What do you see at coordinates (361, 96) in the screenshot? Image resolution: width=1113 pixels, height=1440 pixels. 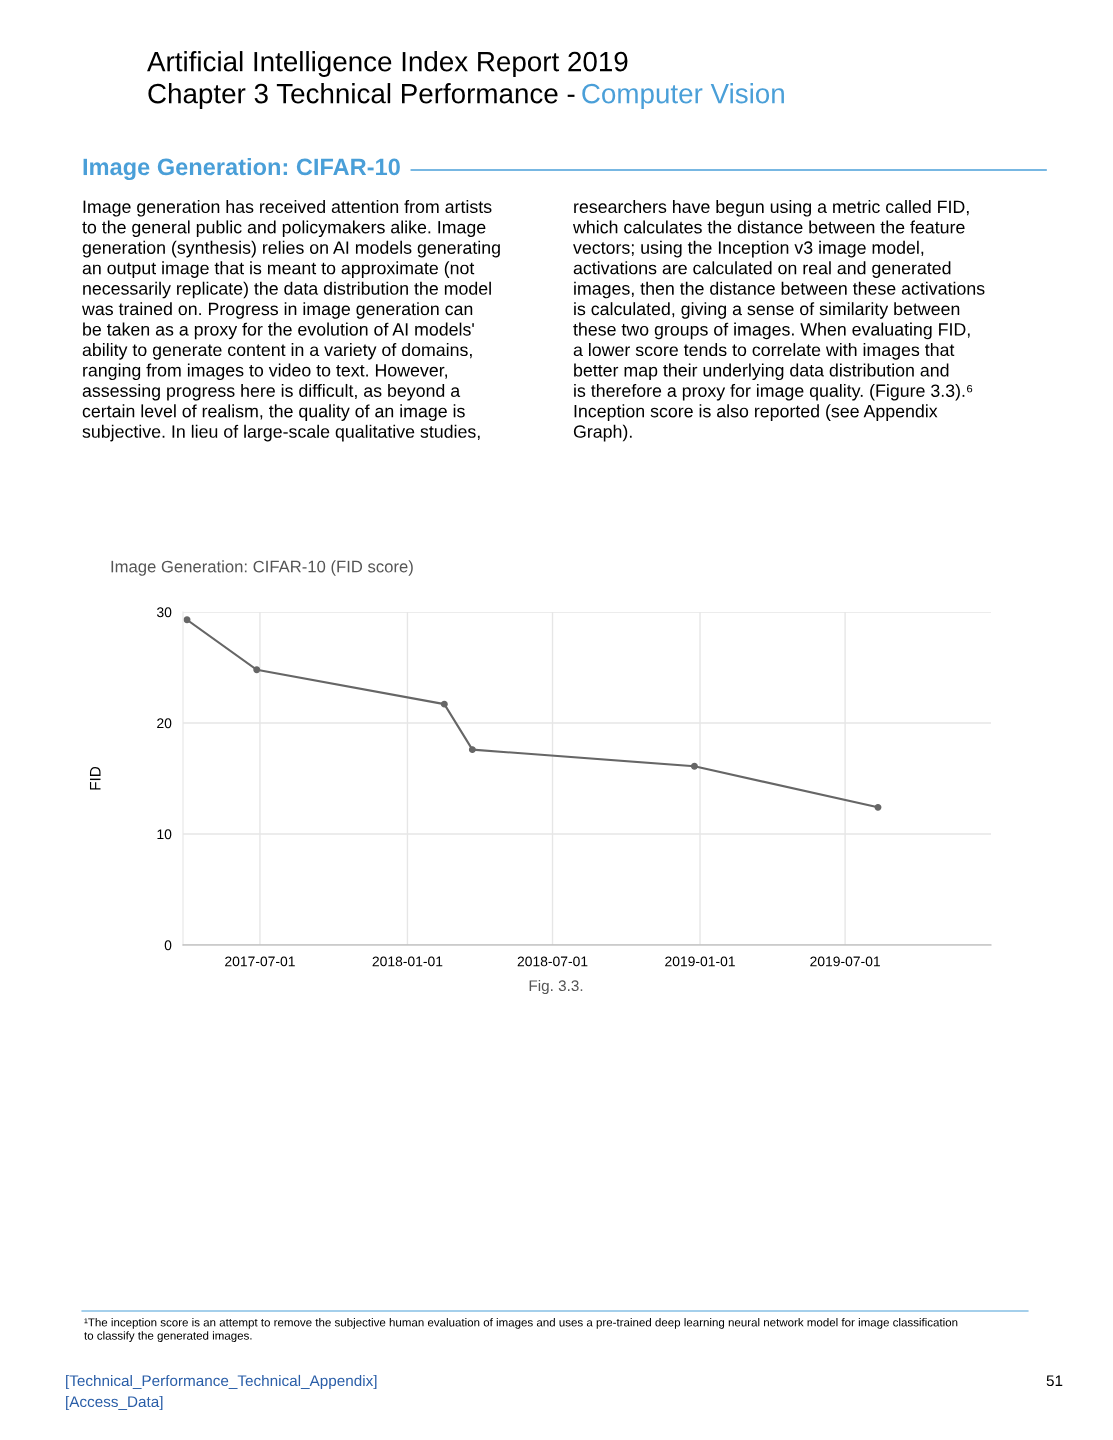 I see `text: Chapter 3 Technical Performance -` at bounding box center [361, 96].